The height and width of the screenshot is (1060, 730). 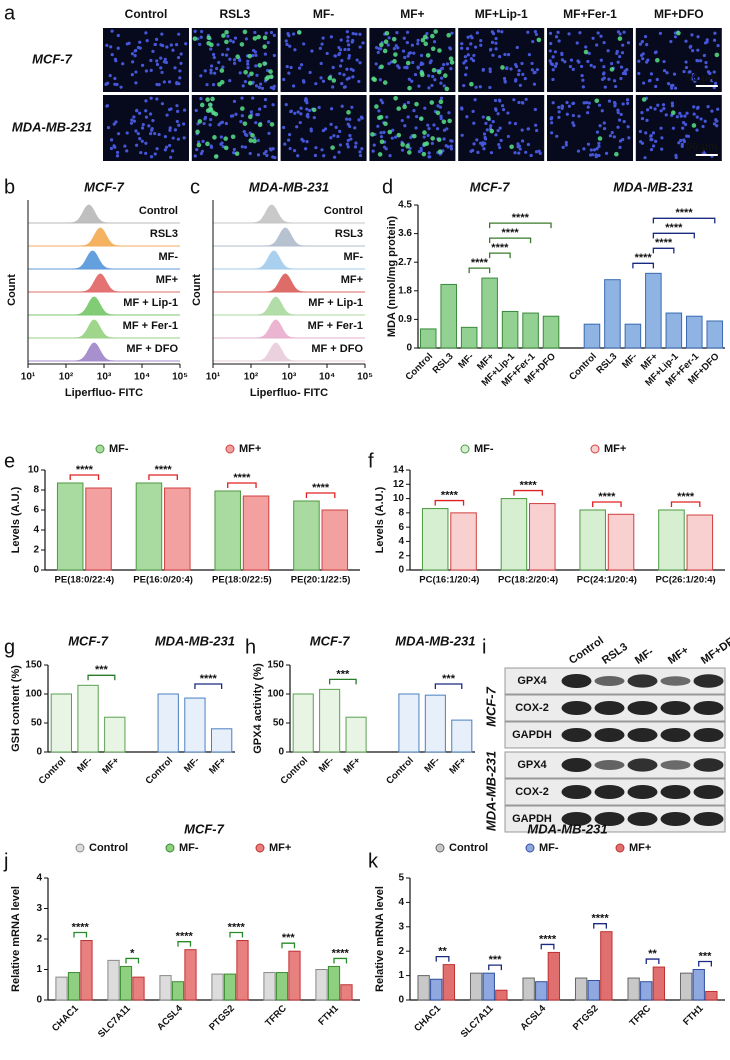 What do you see at coordinates (686, 580) in the screenshot?
I see `x-tick-label: PC(26:1/20:4)` at bounding box center [686, 580].